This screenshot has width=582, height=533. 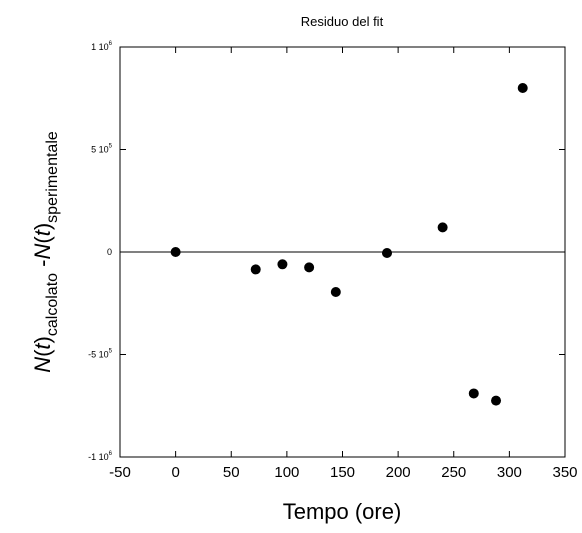 I want to click on y-tick-label: -1 106, so click(x=100, y=456).